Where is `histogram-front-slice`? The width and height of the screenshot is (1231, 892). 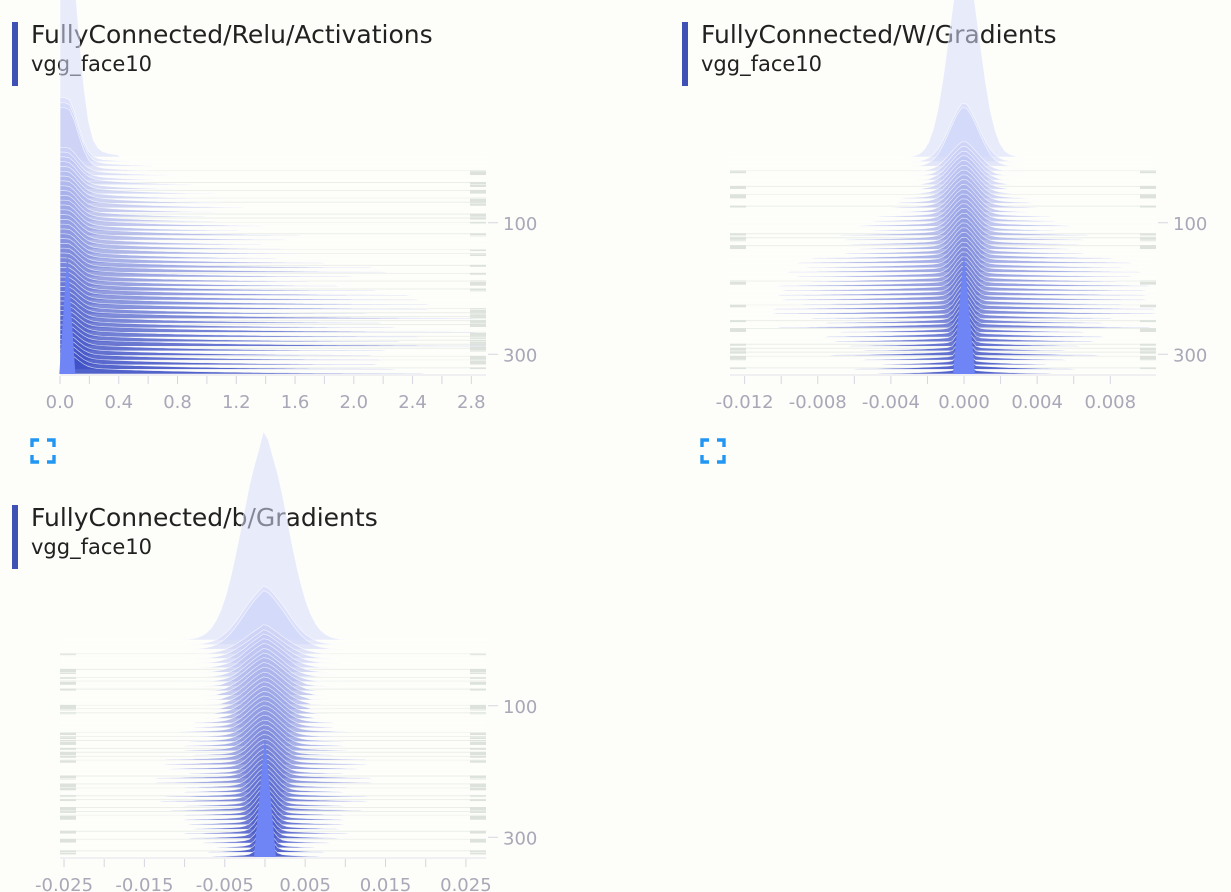
histogram-front-slice is located at coordinates (264, 797).